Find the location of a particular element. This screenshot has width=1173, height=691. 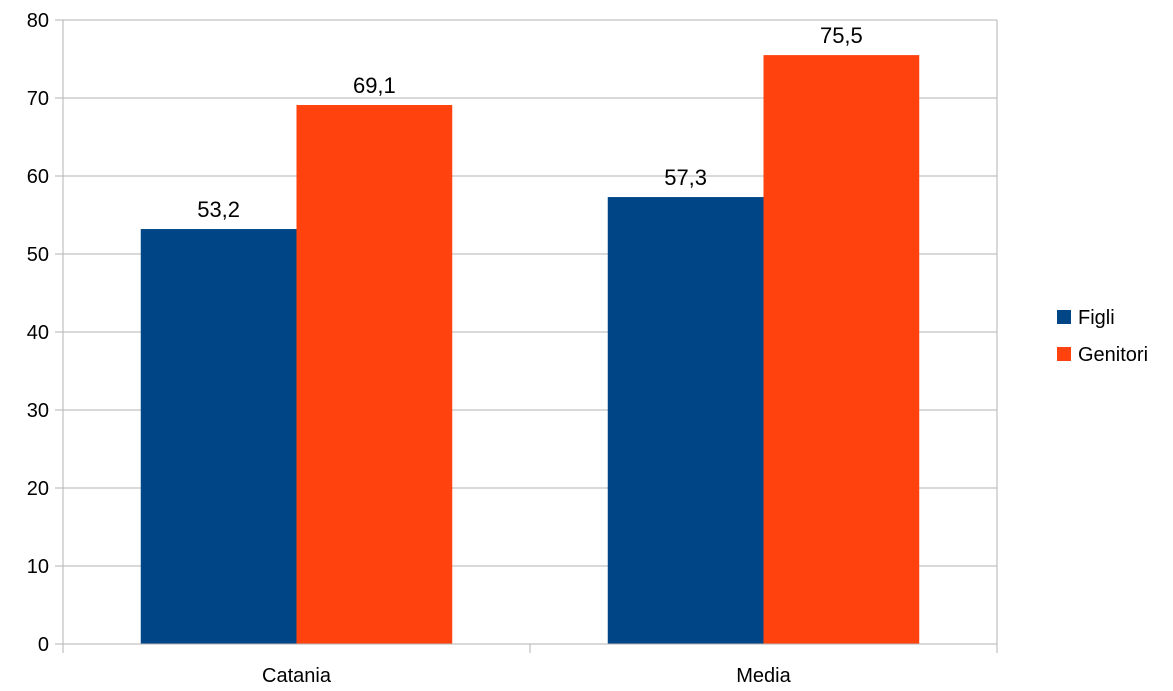

y-tick-label: 70 is located at coordinates (38, 99).